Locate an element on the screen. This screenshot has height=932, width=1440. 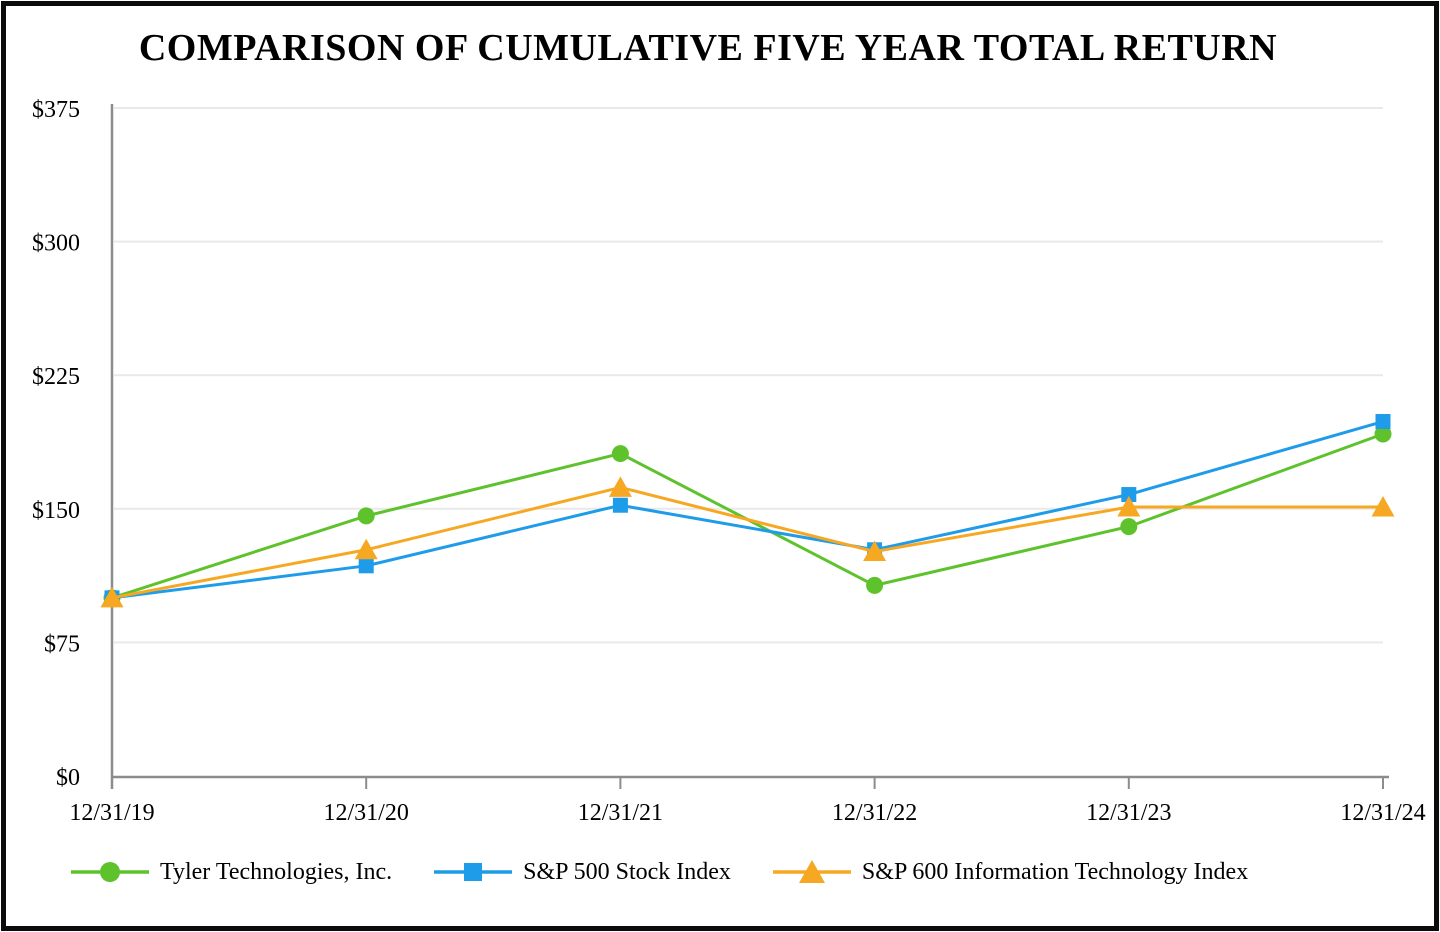
x-tick-label: 12/31/24 is located at coordinates (1382, 813).